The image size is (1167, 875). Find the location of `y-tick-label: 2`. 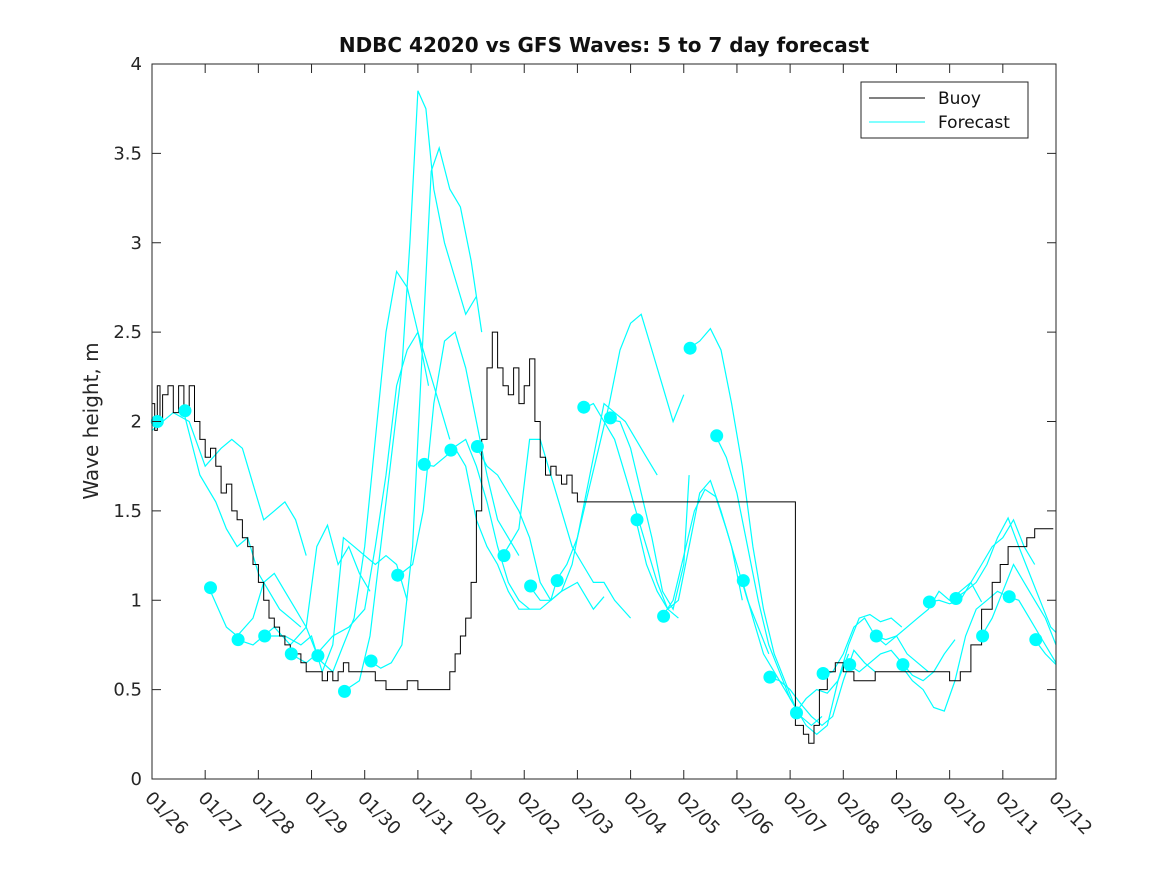

y-tick-label: 2 is located at coordinates (136, 422).